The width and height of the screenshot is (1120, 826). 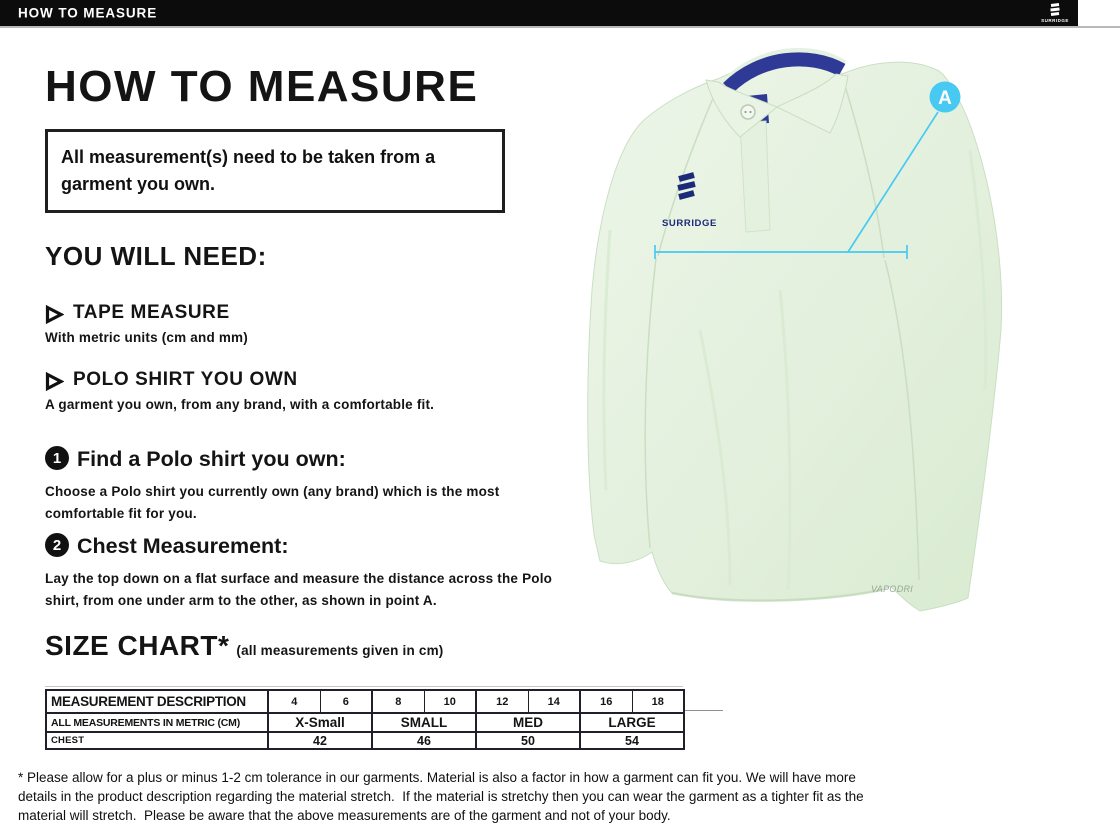 I want to click on table-top-hairline, so click(x=364, y=686).